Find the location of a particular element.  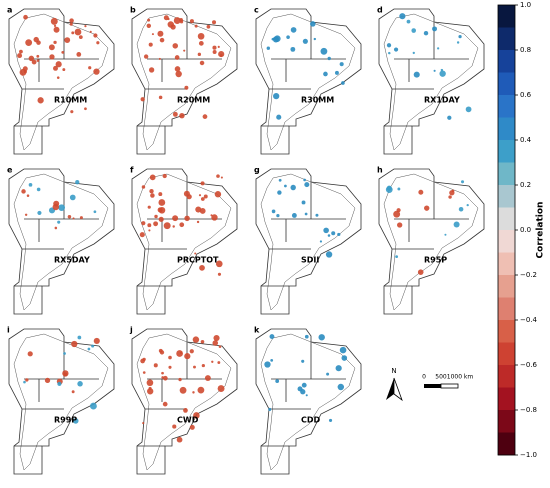

map-panel: f PRCPTOT is located at coordinates (184, 240).